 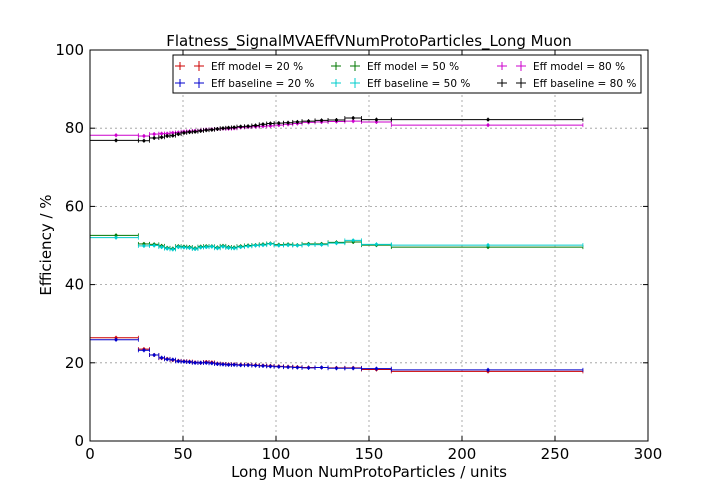 What do you see at coordinates (79, 441) in the screenshot?
I see `y-tick-label: 0` at bounding box center [79, 441].